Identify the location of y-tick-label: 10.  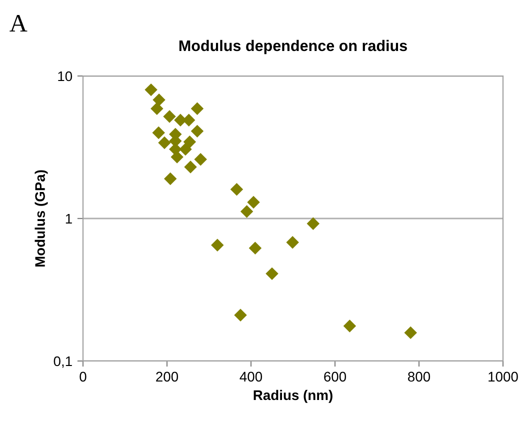
(65, 76).